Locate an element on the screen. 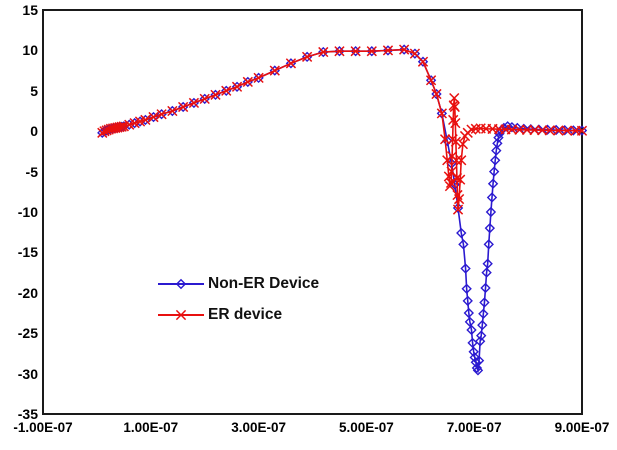 The width and height of the screenshot is (617, 450). legend-marker-x-icon is located at coordinates (181, 314).